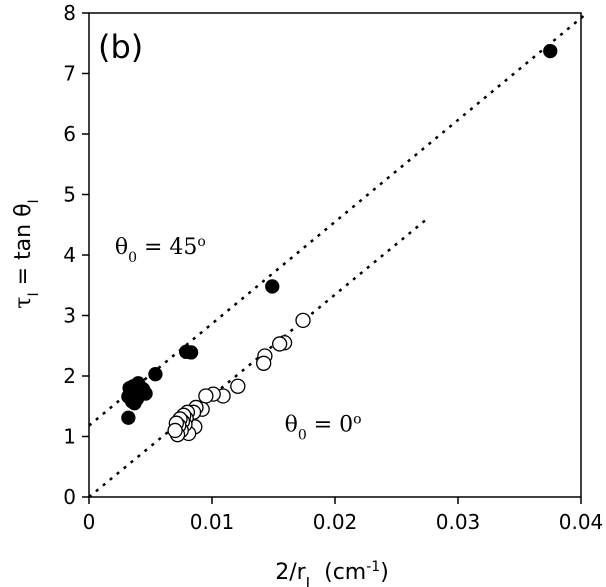 The height and width of the screenshot is (587, 606). I want to click on y-tick-label: 6, so click(69, 134).